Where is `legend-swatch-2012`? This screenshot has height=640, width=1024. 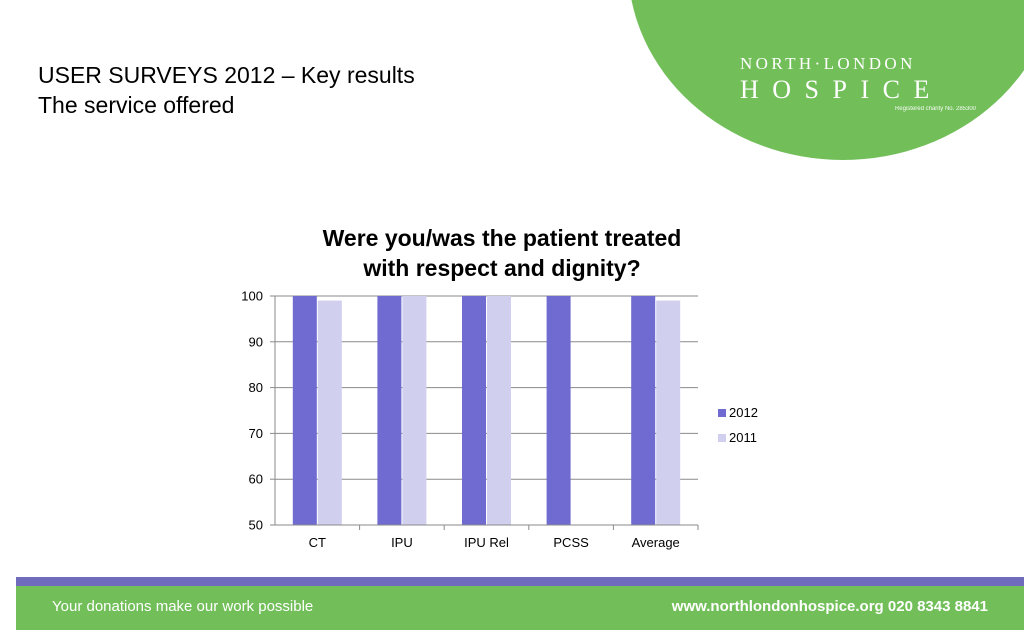 legend-swatch-2012 is located at coordinates (722, 412).